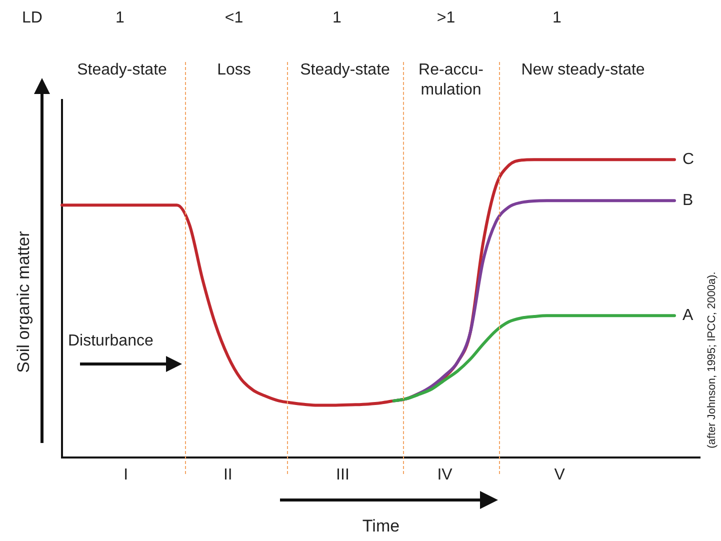  Describe the element at coordinates (234, 17) in the screenshot. I see `text: <1` at that location.